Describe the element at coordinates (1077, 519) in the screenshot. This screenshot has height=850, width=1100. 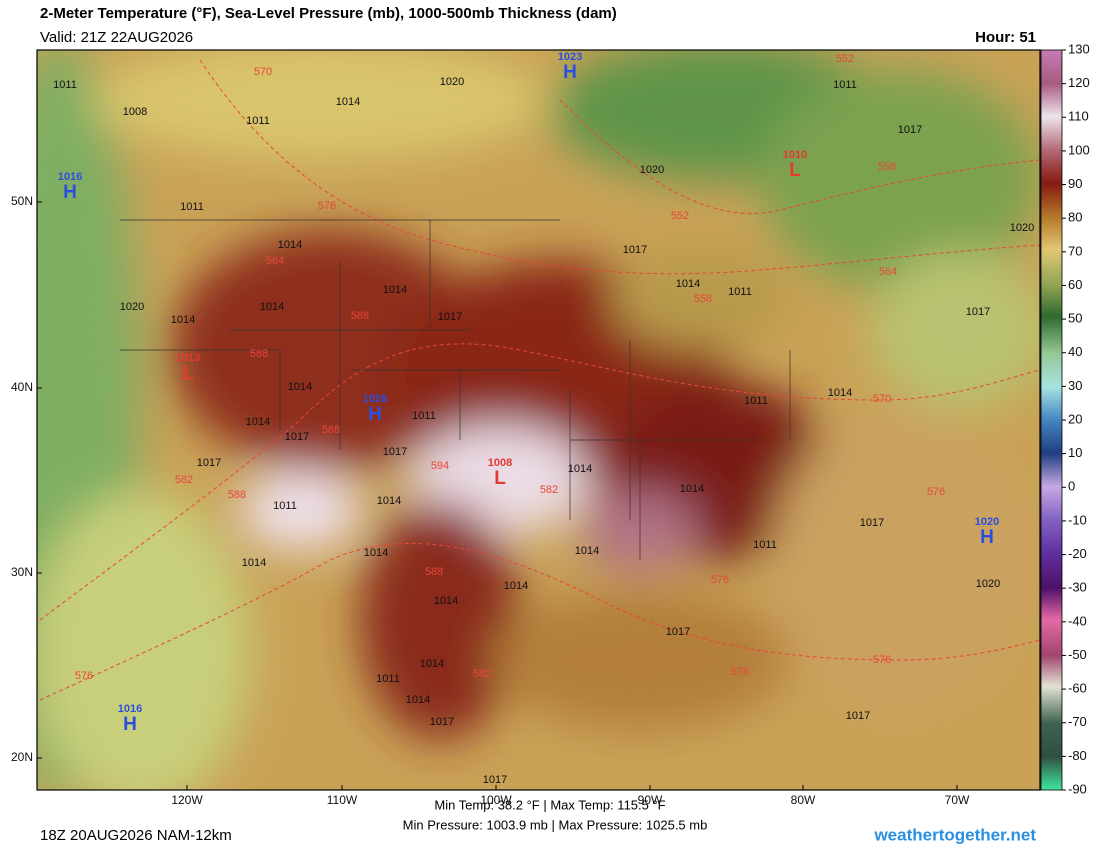
I see `colorbar-label: -10` at that location.